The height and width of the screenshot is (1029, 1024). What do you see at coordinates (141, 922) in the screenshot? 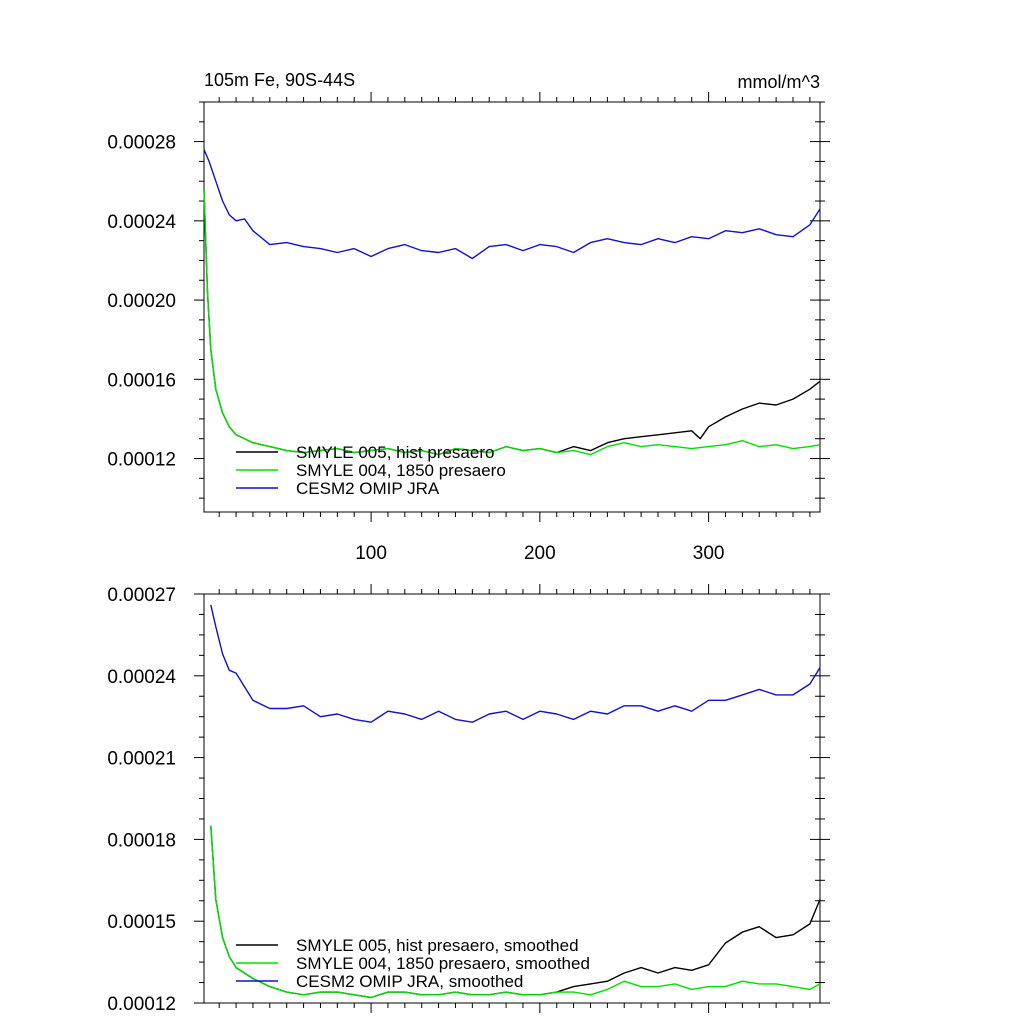
I see `y-tick-label: 0.00015` at bounding box center [141, 922].